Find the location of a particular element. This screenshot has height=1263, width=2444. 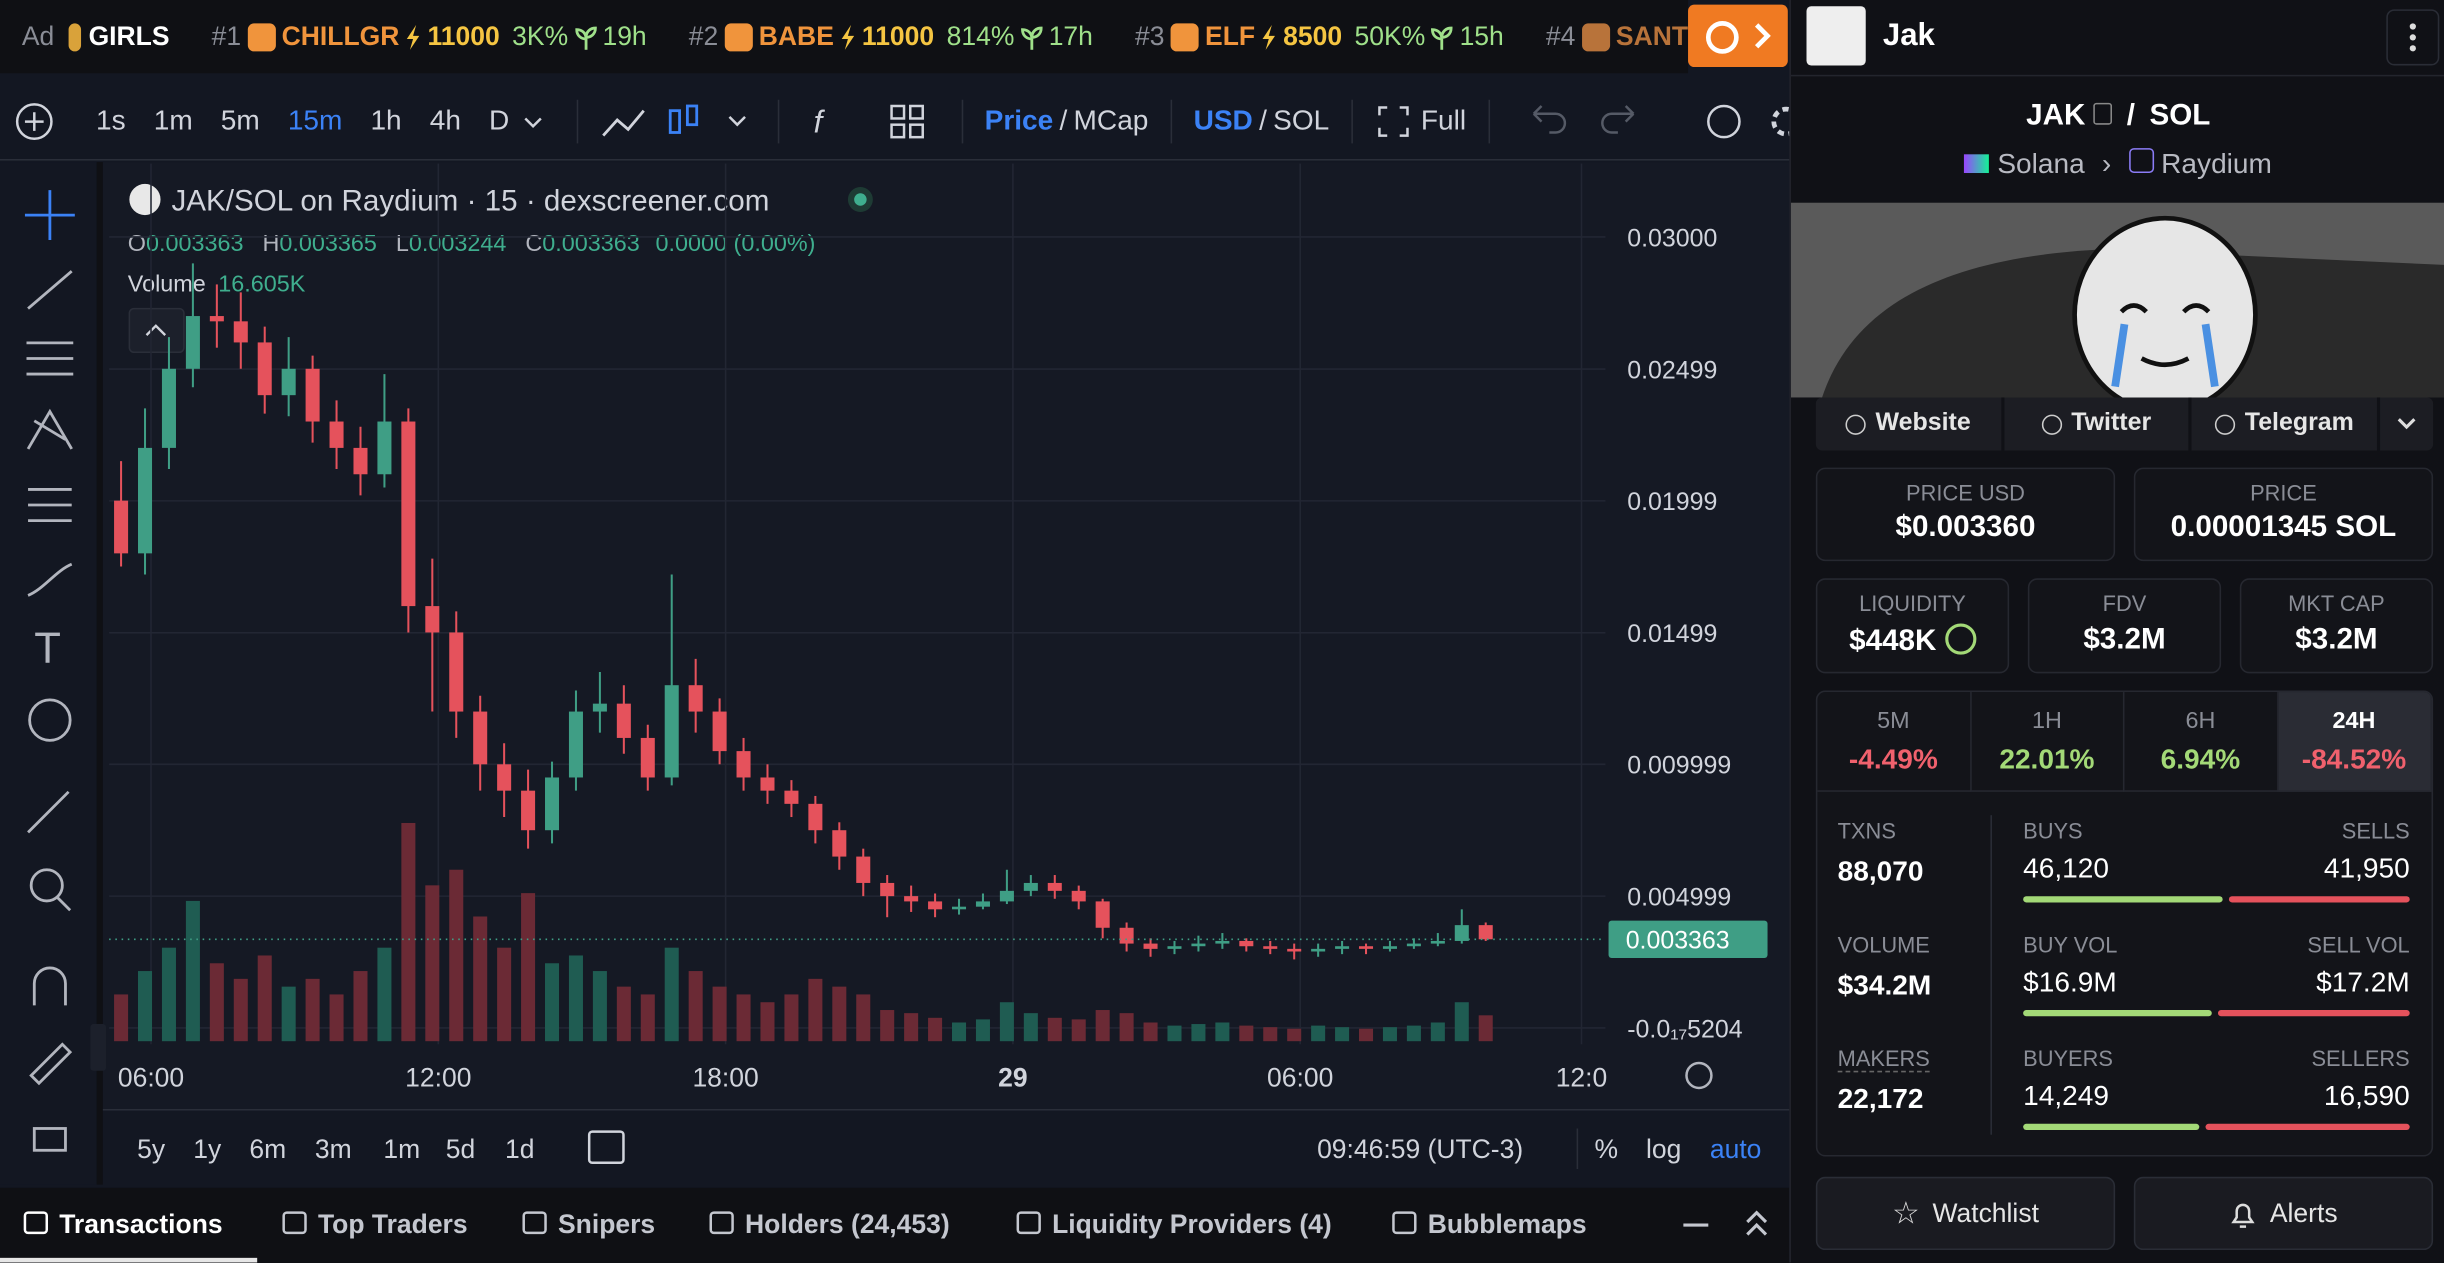

interval-button: 4h is located at coordinates (445, 120).